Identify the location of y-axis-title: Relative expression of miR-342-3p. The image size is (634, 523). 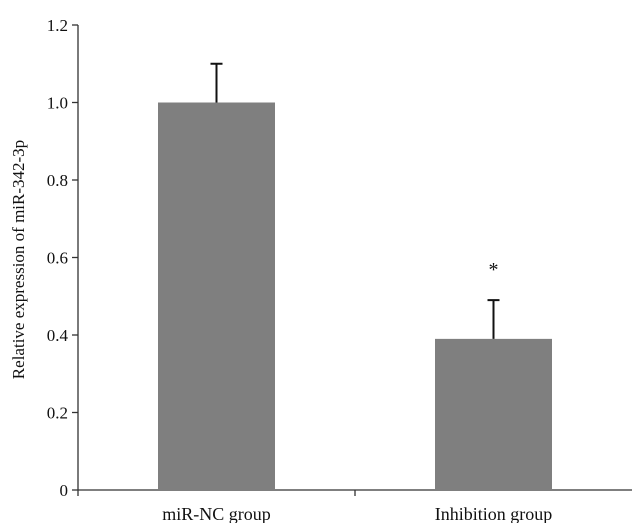
(18, 259).